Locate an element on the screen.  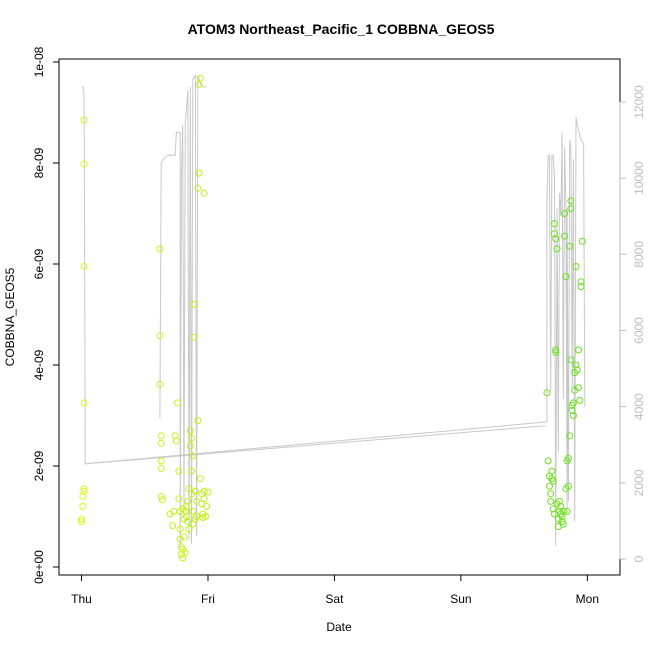
y2-tick-label: 2000 is located at coordinates (639, 482).